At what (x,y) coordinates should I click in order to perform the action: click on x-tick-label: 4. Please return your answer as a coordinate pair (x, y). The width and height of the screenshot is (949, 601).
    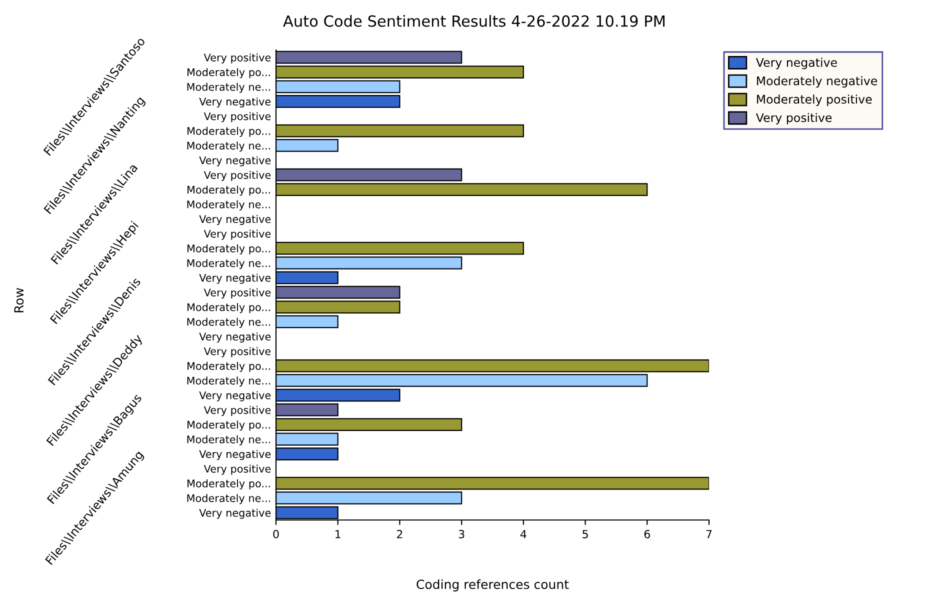
    Looking at the image, I should click on (523, 534).